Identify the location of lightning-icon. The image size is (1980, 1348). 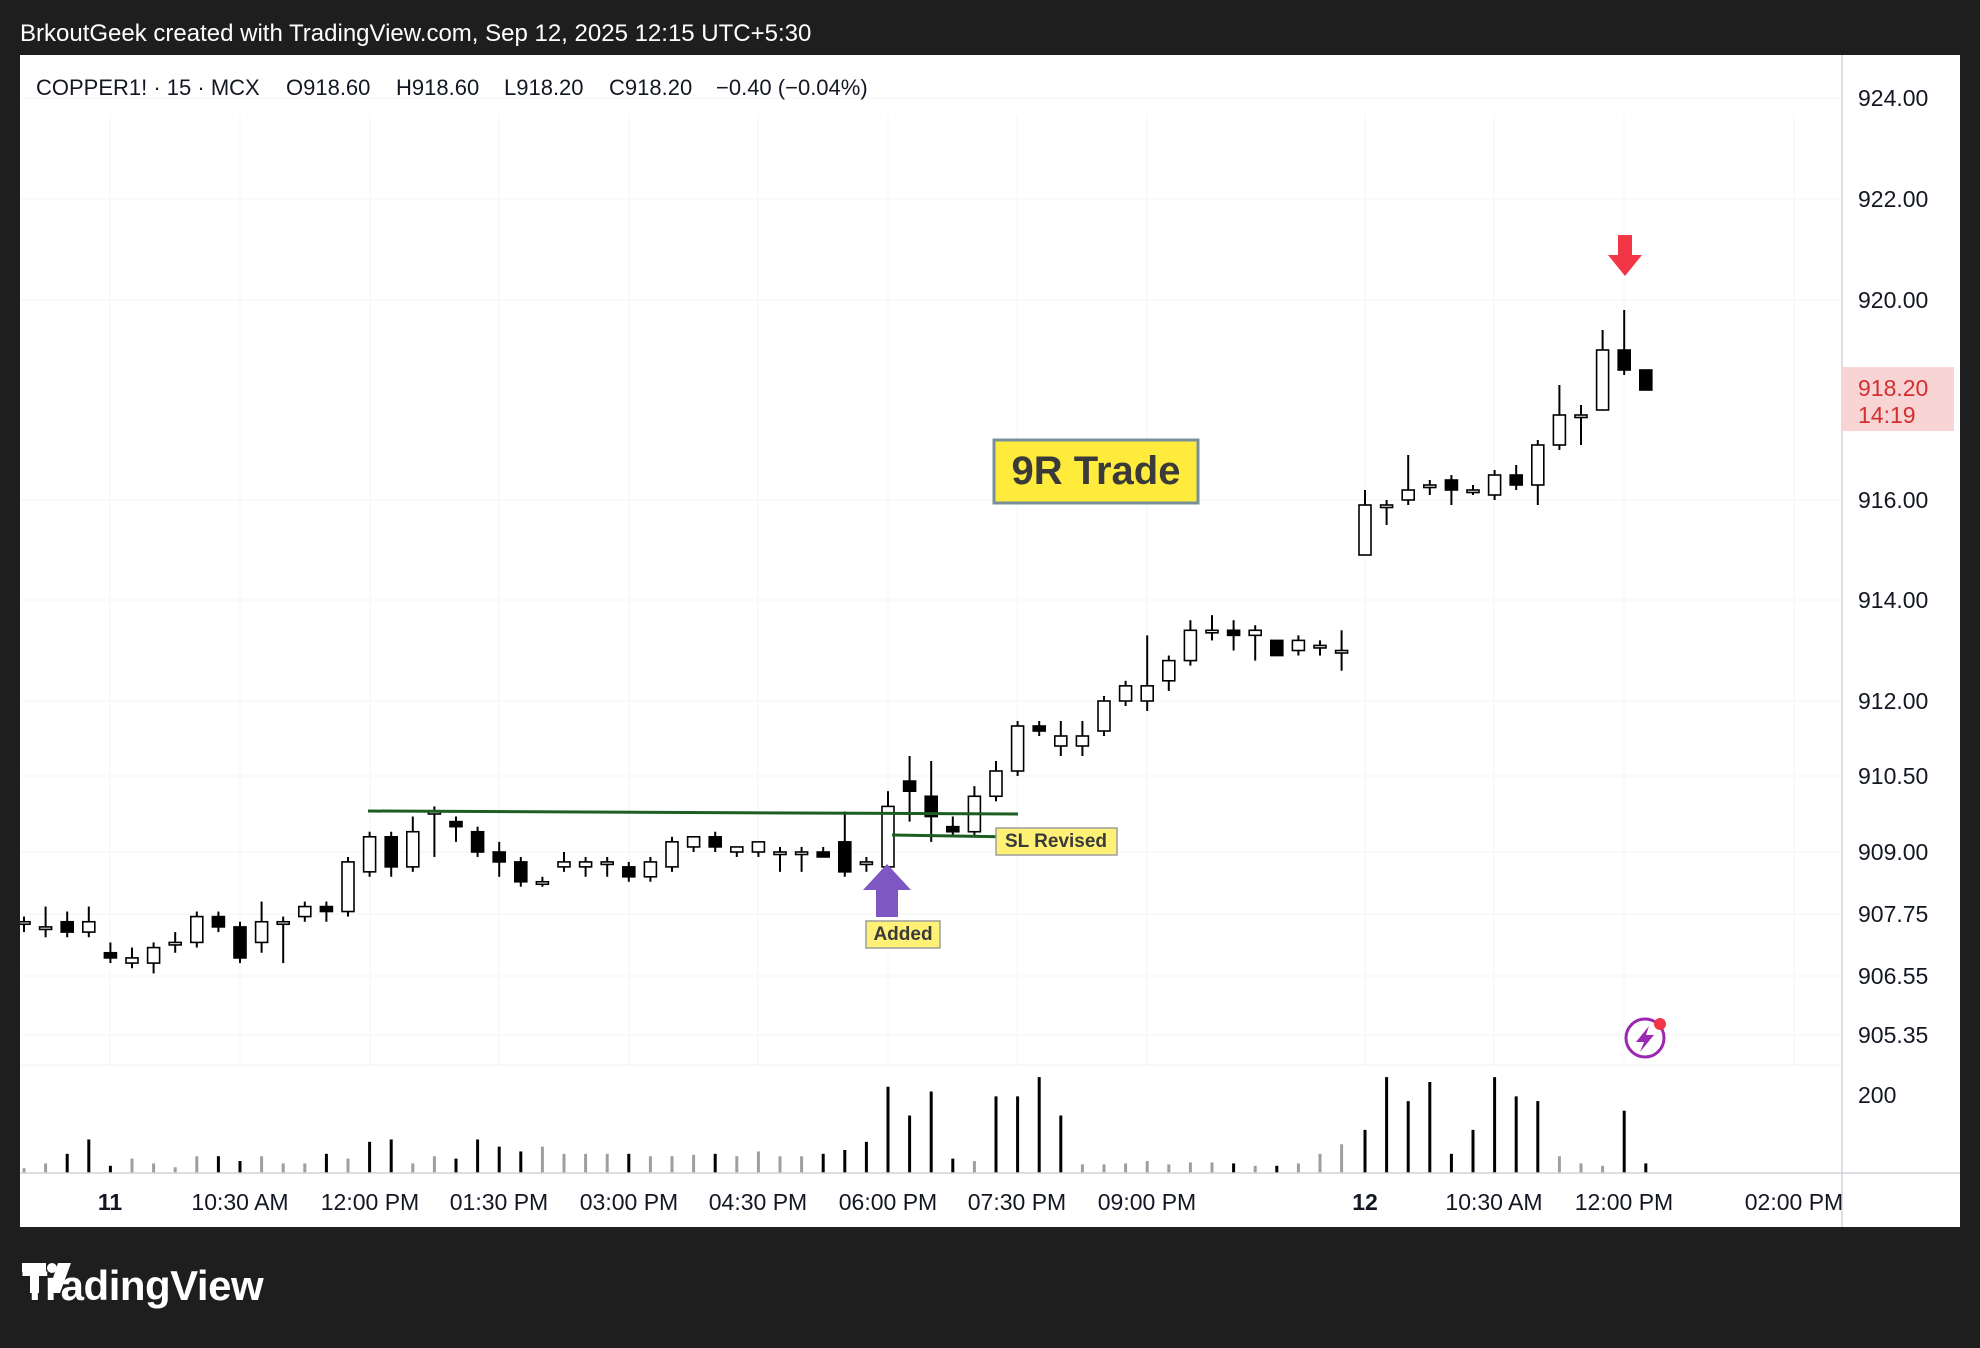
(1645, 1038).